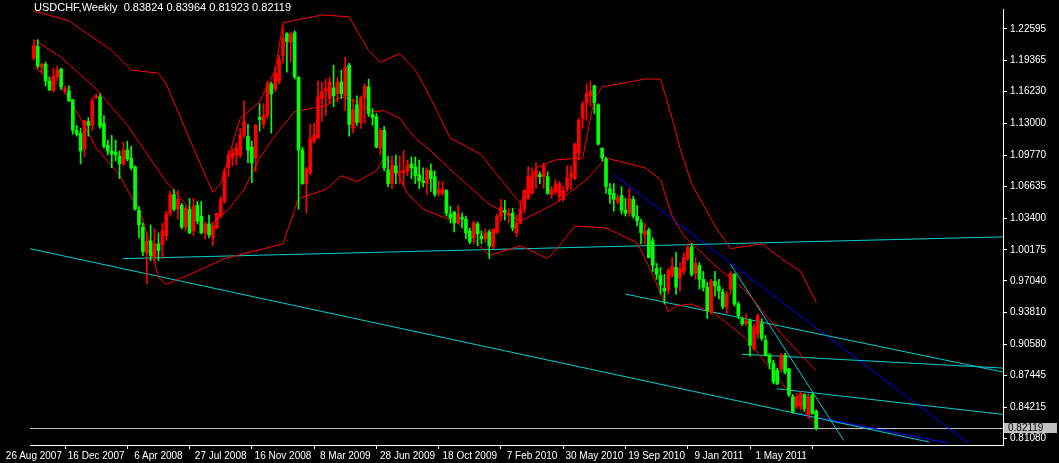 The width and height of the screenshot is (1059, 463). I want to click on x-tick-label: 1 May 2011, so click(781, 455).